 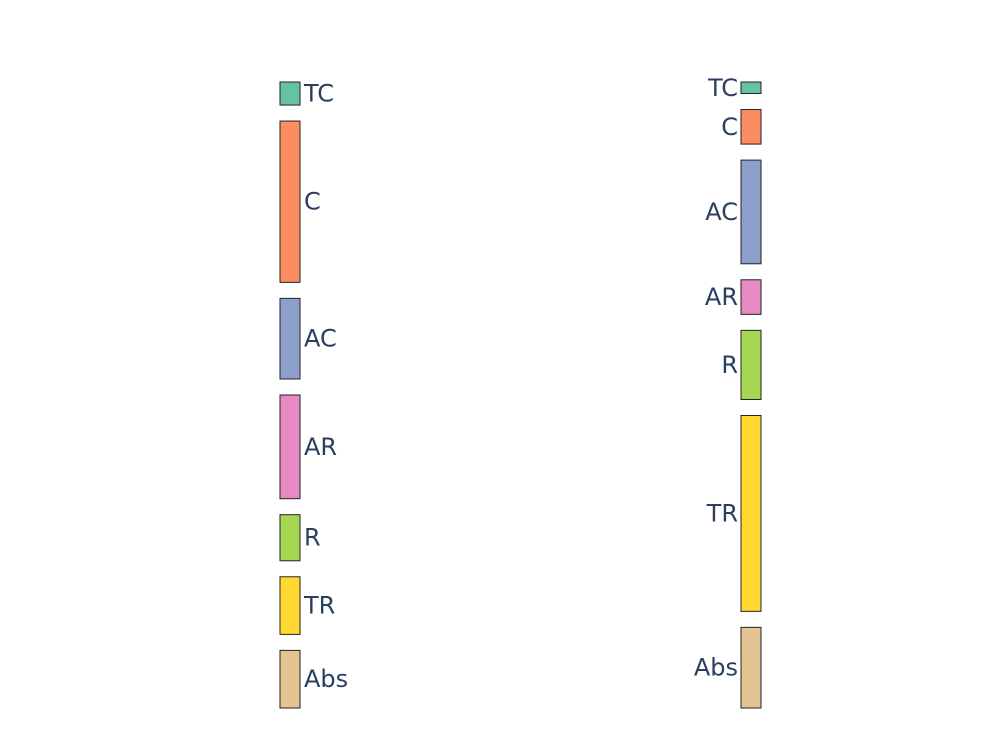 I want to click on link-ar-to-r, so click(x=520, y=397).